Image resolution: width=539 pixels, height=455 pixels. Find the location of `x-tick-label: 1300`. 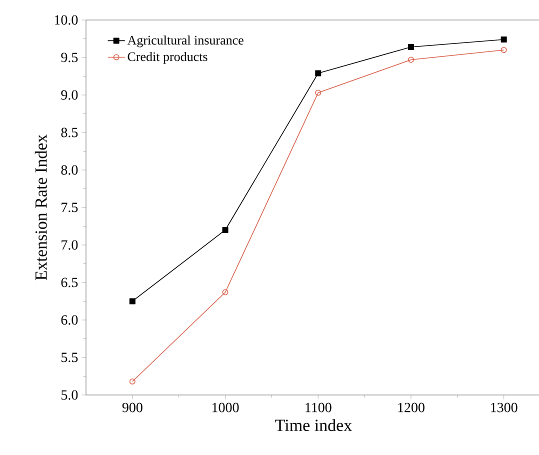

x-tick-label: 1300 is located at coordinates (504, 407).